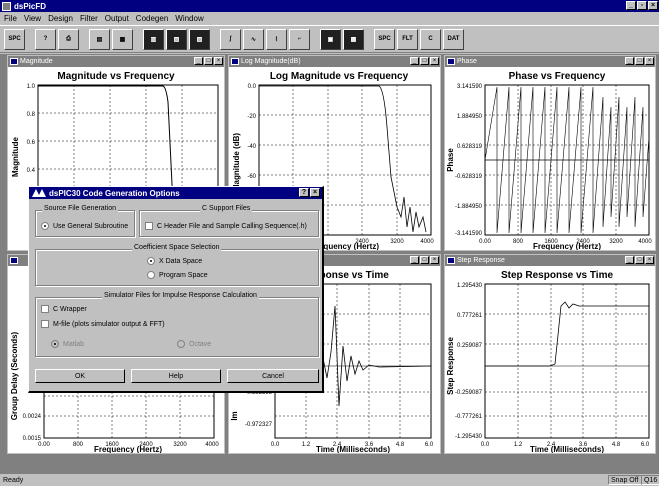  What do you see at coordinates (470, 346) in the screenshot?
I see `y-tick-label: 0.259087` at bounding box center [470, 346].